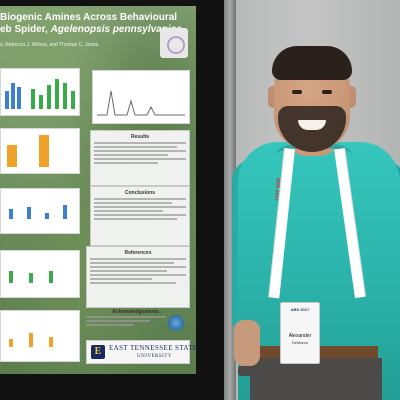 This screenshot has height=400, width=400. Describe the element at coordinates (247, 343) in the screenshot. I see `hand` at that location.